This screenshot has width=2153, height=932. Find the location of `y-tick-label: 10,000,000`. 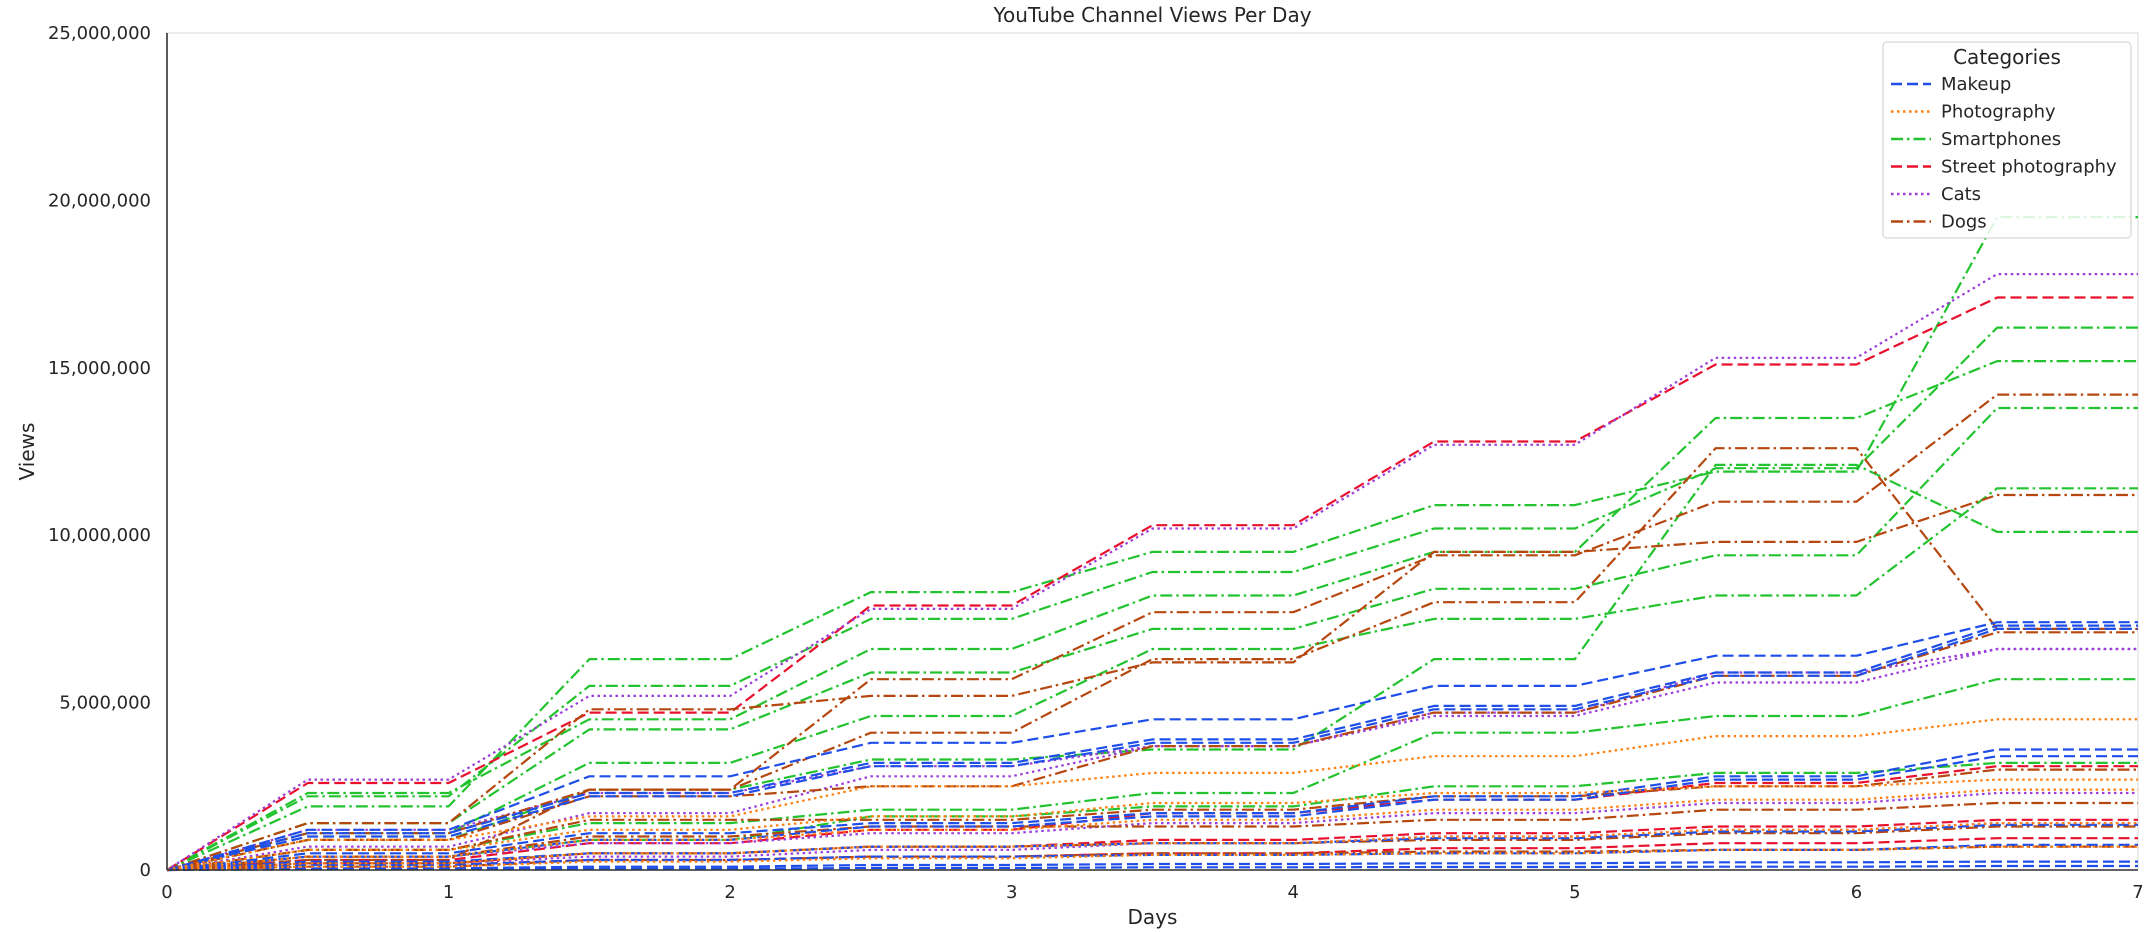

y-tick-label: 10,000,000 is located at coordinates (99, 535).